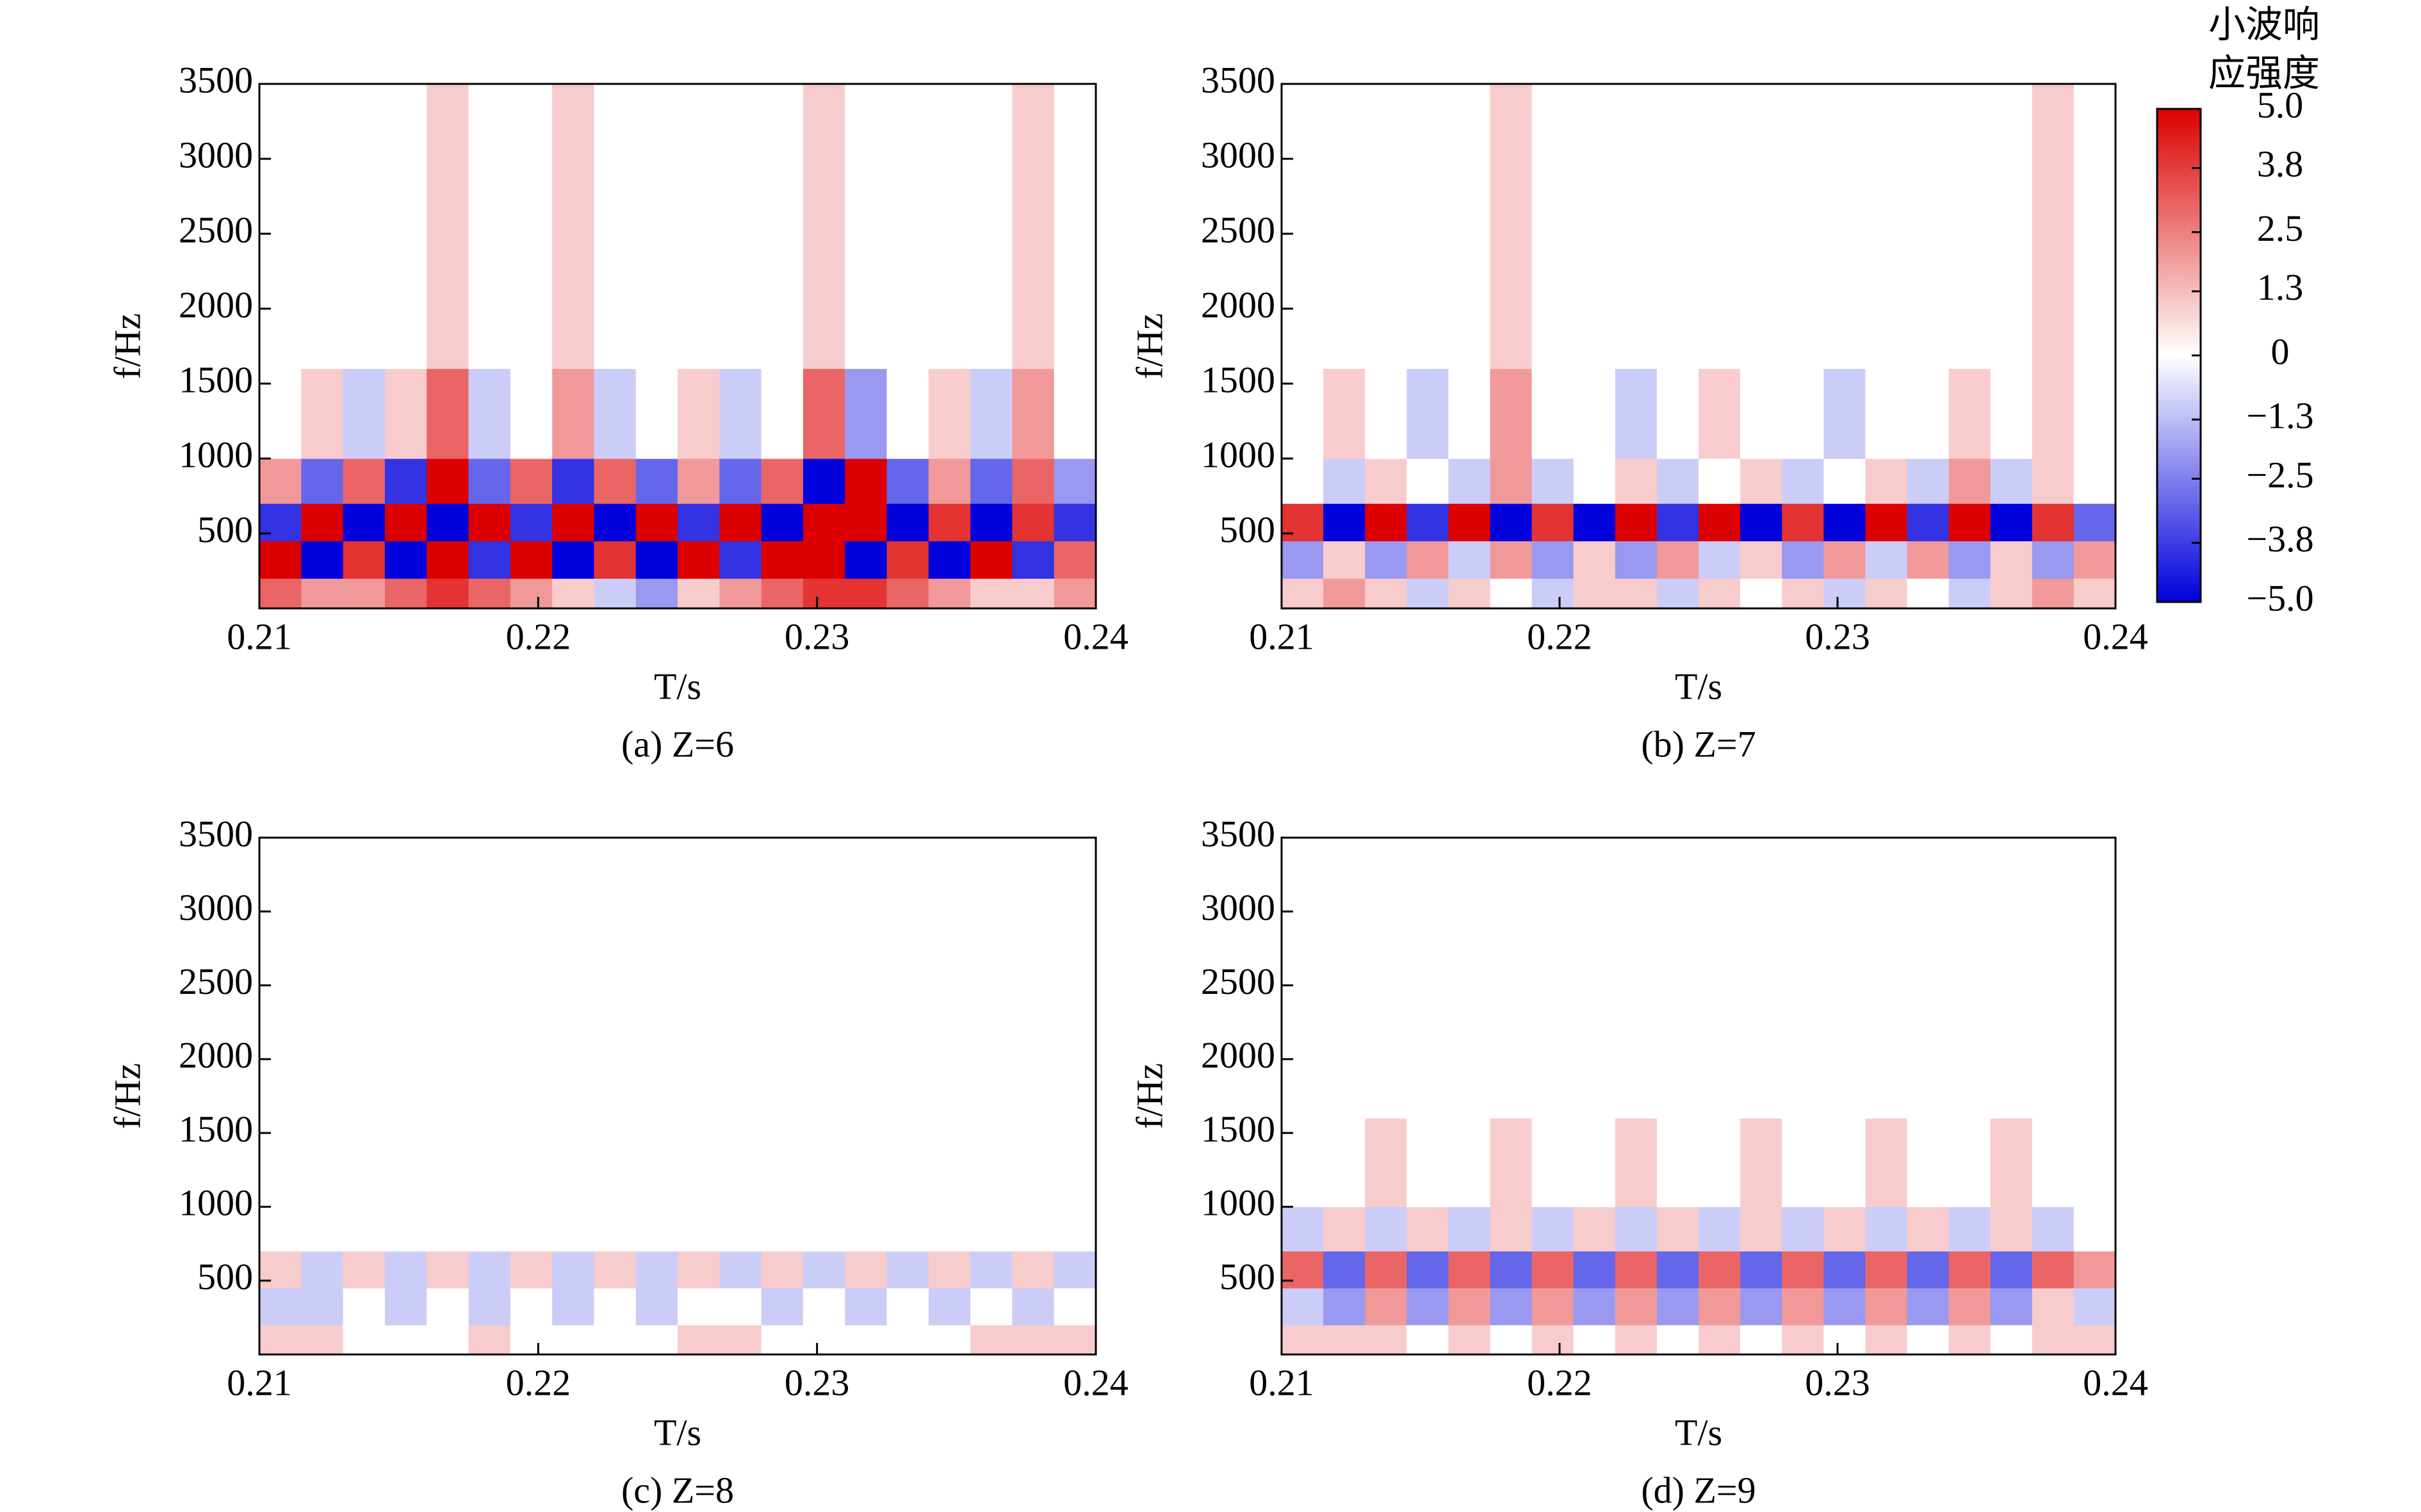 The image size is (2421, 1512). I want to click on y-tick-label: 1500, so click(216, 380).